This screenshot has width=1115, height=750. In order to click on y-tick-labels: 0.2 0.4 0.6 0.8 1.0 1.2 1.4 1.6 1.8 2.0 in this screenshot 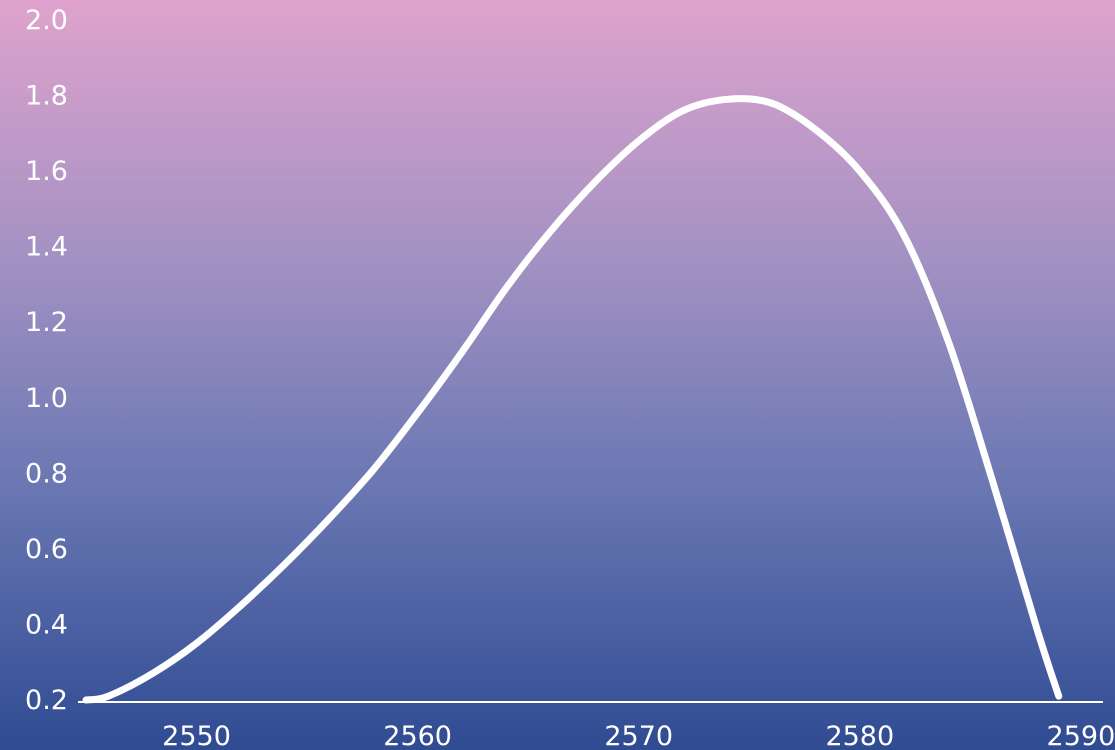, I will do `click(46, 360)`.